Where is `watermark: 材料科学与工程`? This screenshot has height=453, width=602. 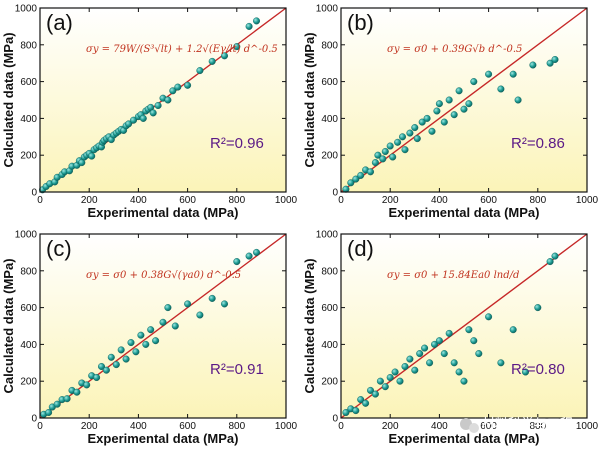
watermark: 材料科学与工程 is located at coordinates (516, 424).